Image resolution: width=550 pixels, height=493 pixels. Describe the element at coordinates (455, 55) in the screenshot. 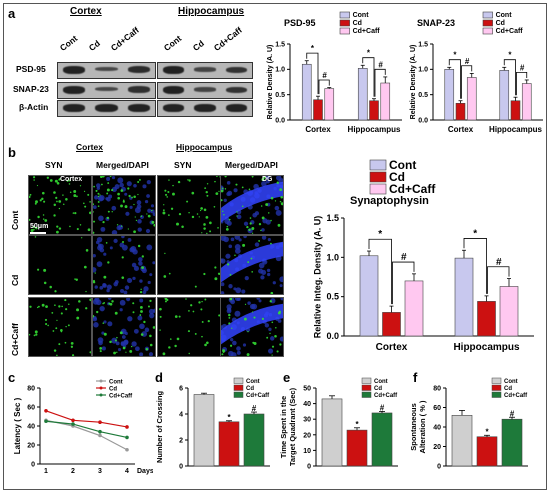

I see `significance-mark: *` at that location.